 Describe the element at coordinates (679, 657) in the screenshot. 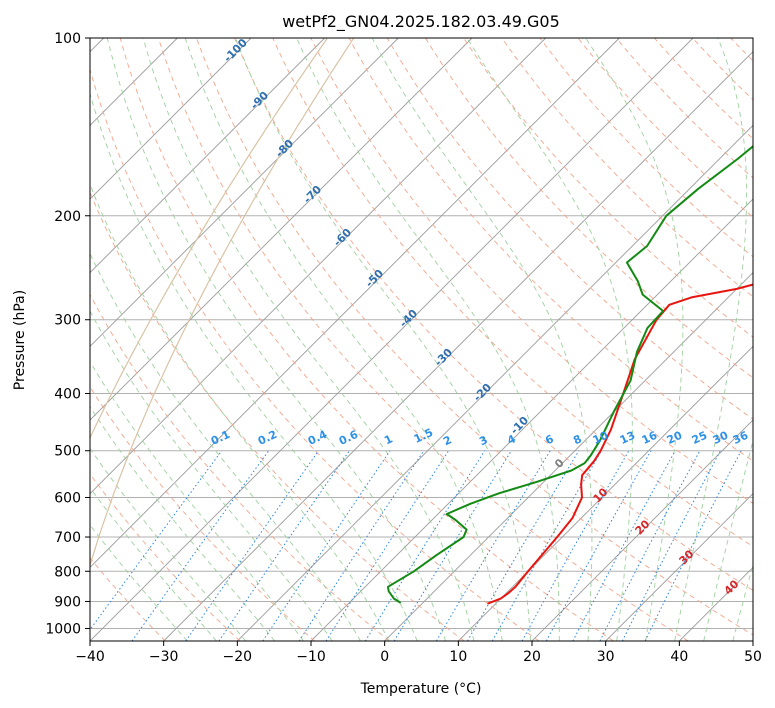

I see `x-tick-label: 40` at that location.